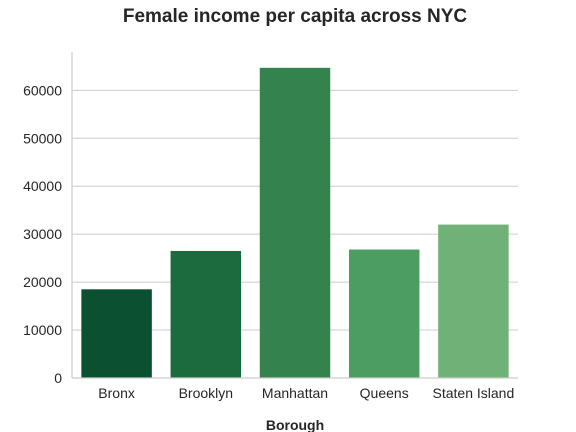  I want to click on bar-manhattan, so click(295, 222).